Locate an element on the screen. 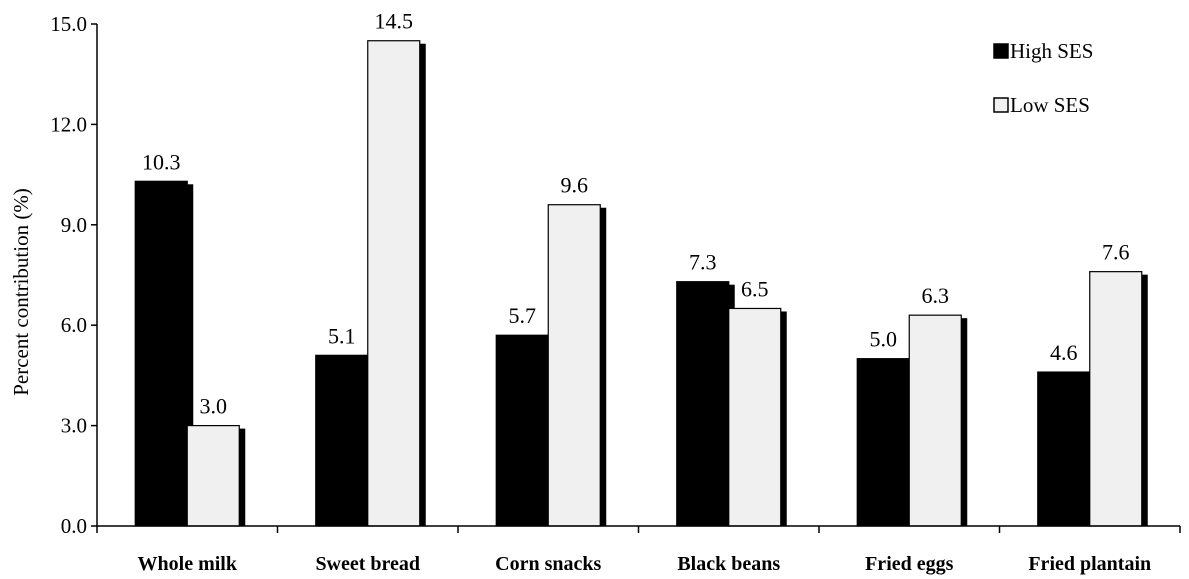 This screenshot has height=579, width=1189. x-category-label: Fried eggs is located at coordinates (909, 564).